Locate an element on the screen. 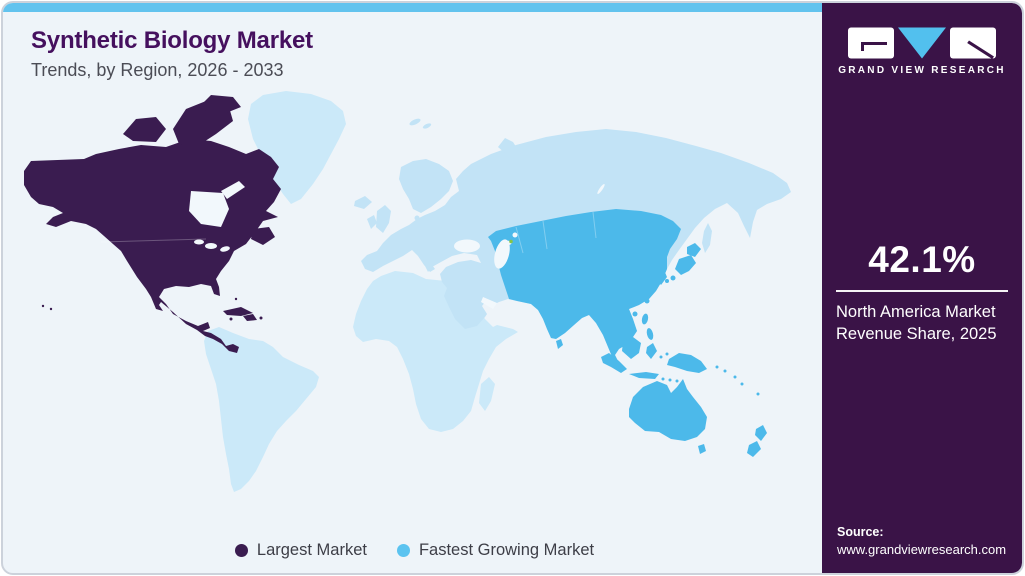 The height and width of the screenshot is (576, 1025). madagascar is located at coordinates (487, 394).